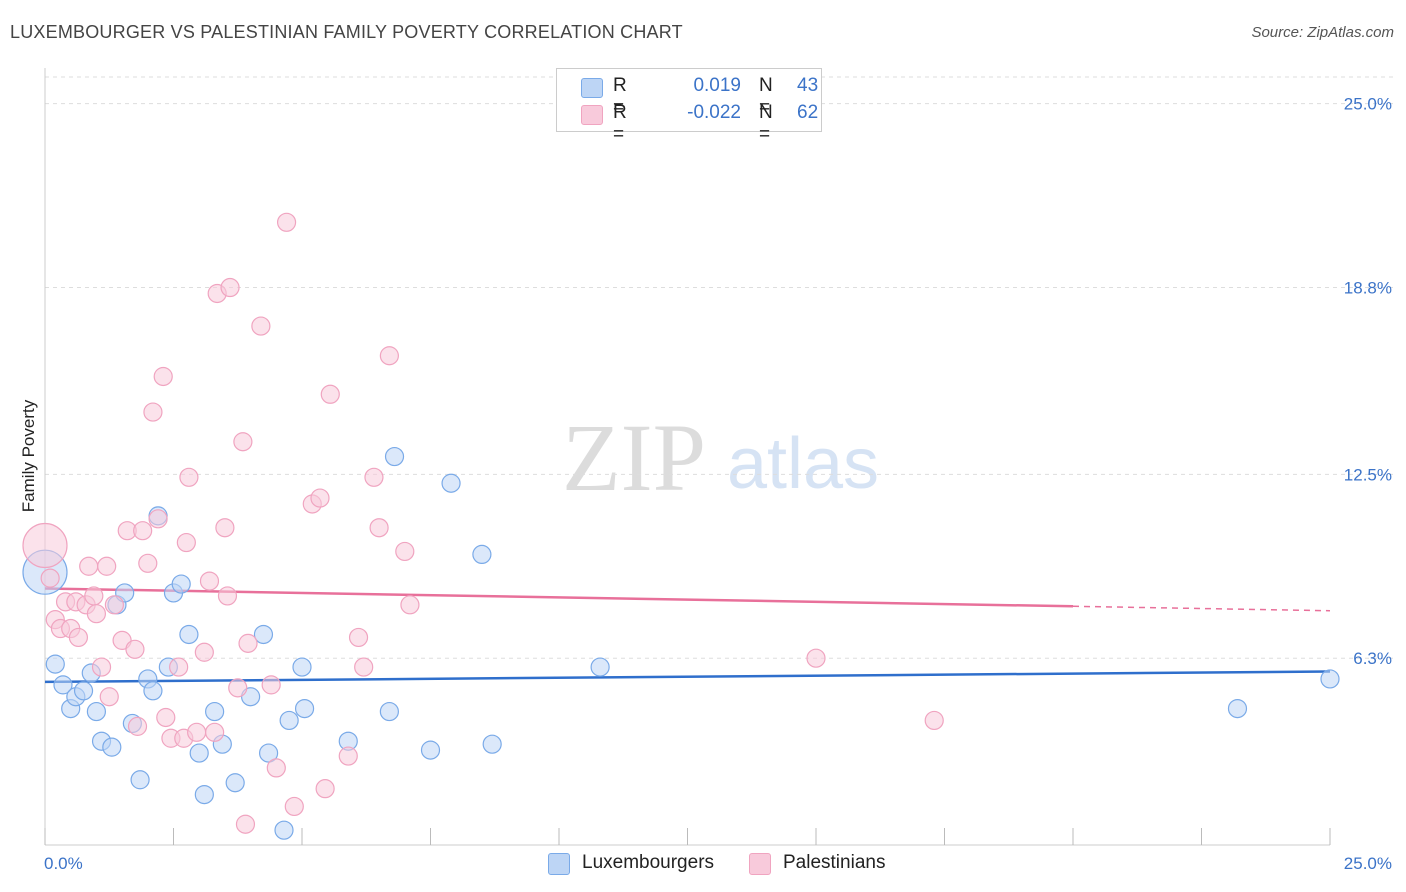 This screenshot has width=1406, height=892. Describe the element at coordinates (648, 862) in the screenshot. I see `legend-label: Luxembourgers` at that location.